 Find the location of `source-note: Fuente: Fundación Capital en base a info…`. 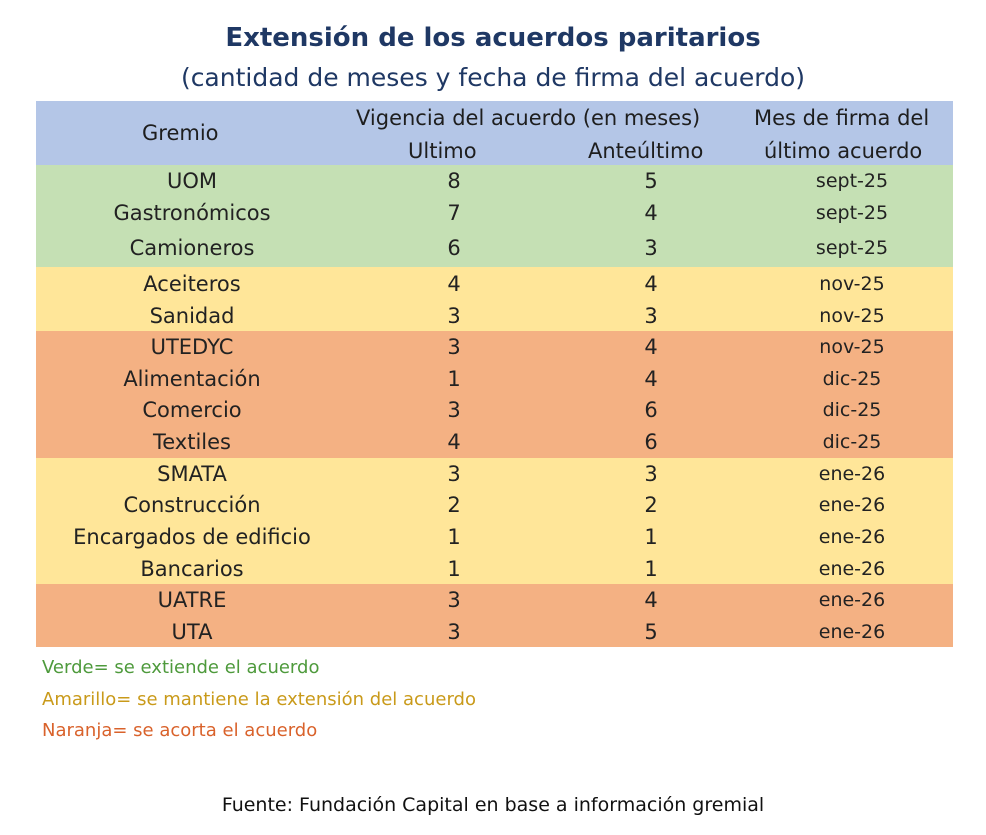

source-note: Fuente: Fundación Capital en base a info… is located at coordinates (493, 805).